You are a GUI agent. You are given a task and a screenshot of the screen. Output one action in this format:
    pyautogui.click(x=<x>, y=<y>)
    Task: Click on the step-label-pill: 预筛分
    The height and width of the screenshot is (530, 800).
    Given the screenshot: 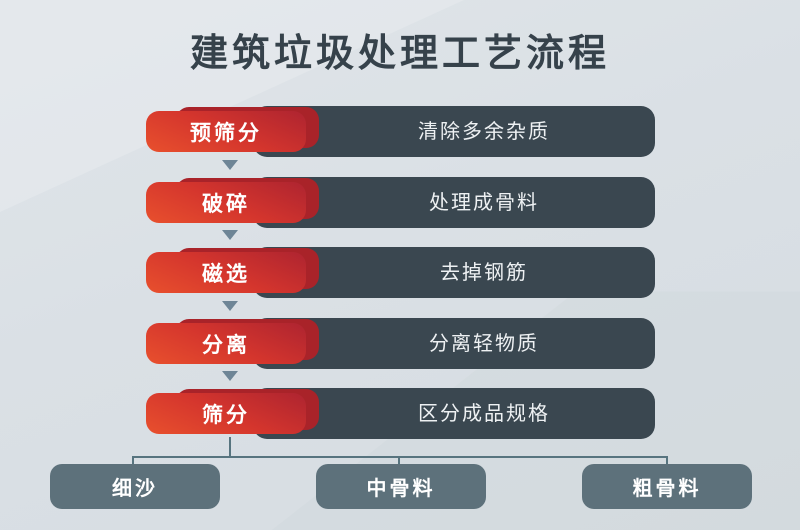 What is the action you would take?
    pyautogui.click(x=232, y=129)
    